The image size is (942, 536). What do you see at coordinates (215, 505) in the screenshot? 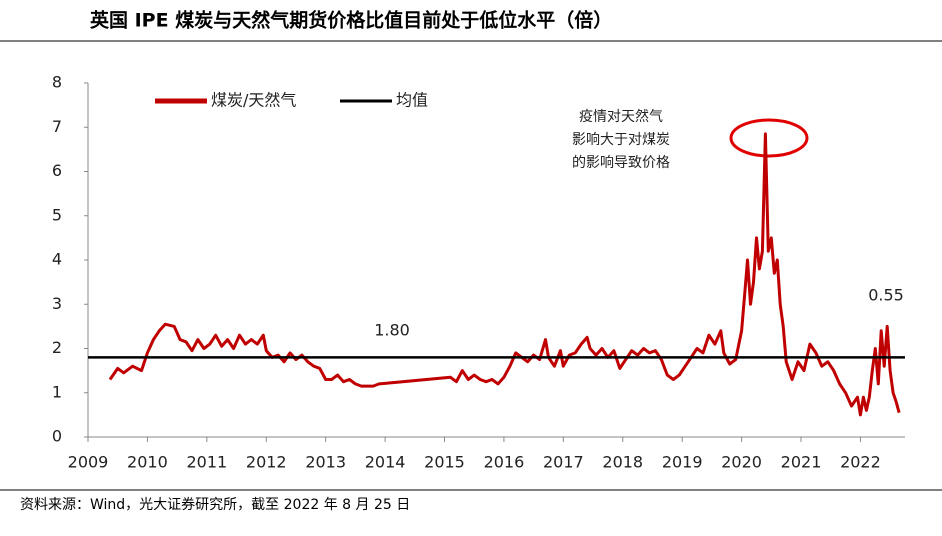
I see `source: 资料来源：Wind，光大证券研究所，截至 2022 年 8 月 25 日` at bounding box center [215, 505].